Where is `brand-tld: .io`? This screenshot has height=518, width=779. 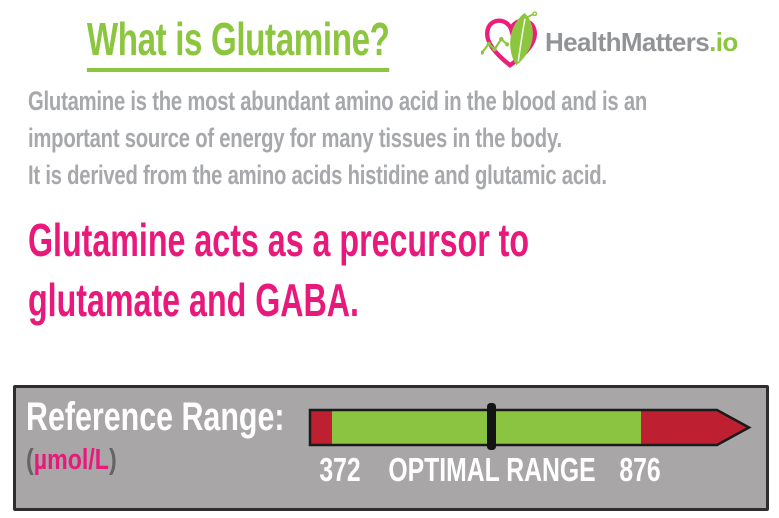
brand-tld: .io is located at coordinates (723, 41).